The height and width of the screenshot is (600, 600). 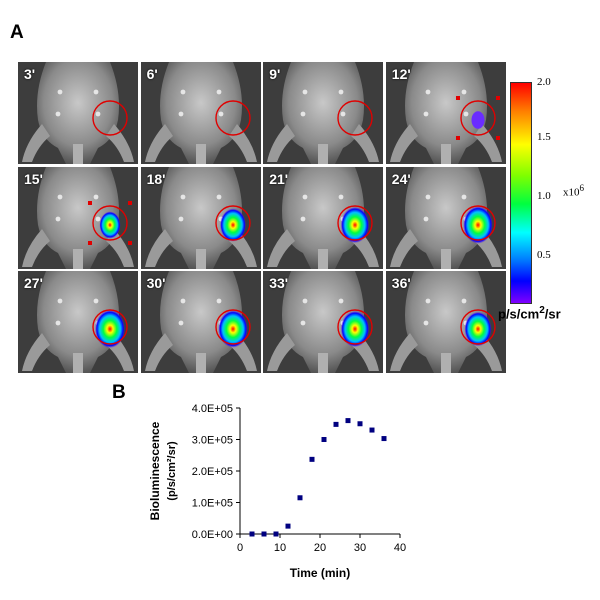 What do you see at coordinates (240, 548) in the screenshot?
I see `x-tick-label: 0` at bounding box center [240, 548].